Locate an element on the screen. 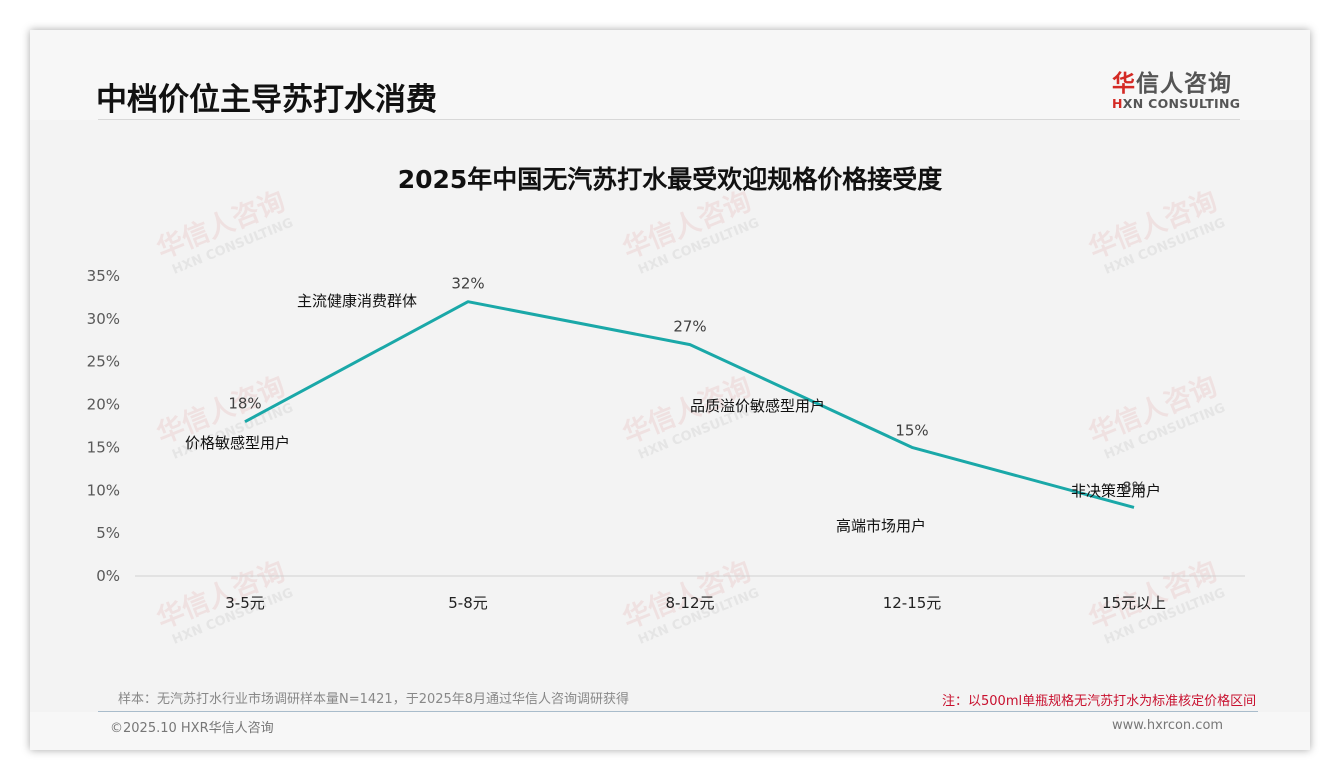 This screenshot has width=1340, height=780. y-tick-label: 20% is located at coordinates (103, 405).